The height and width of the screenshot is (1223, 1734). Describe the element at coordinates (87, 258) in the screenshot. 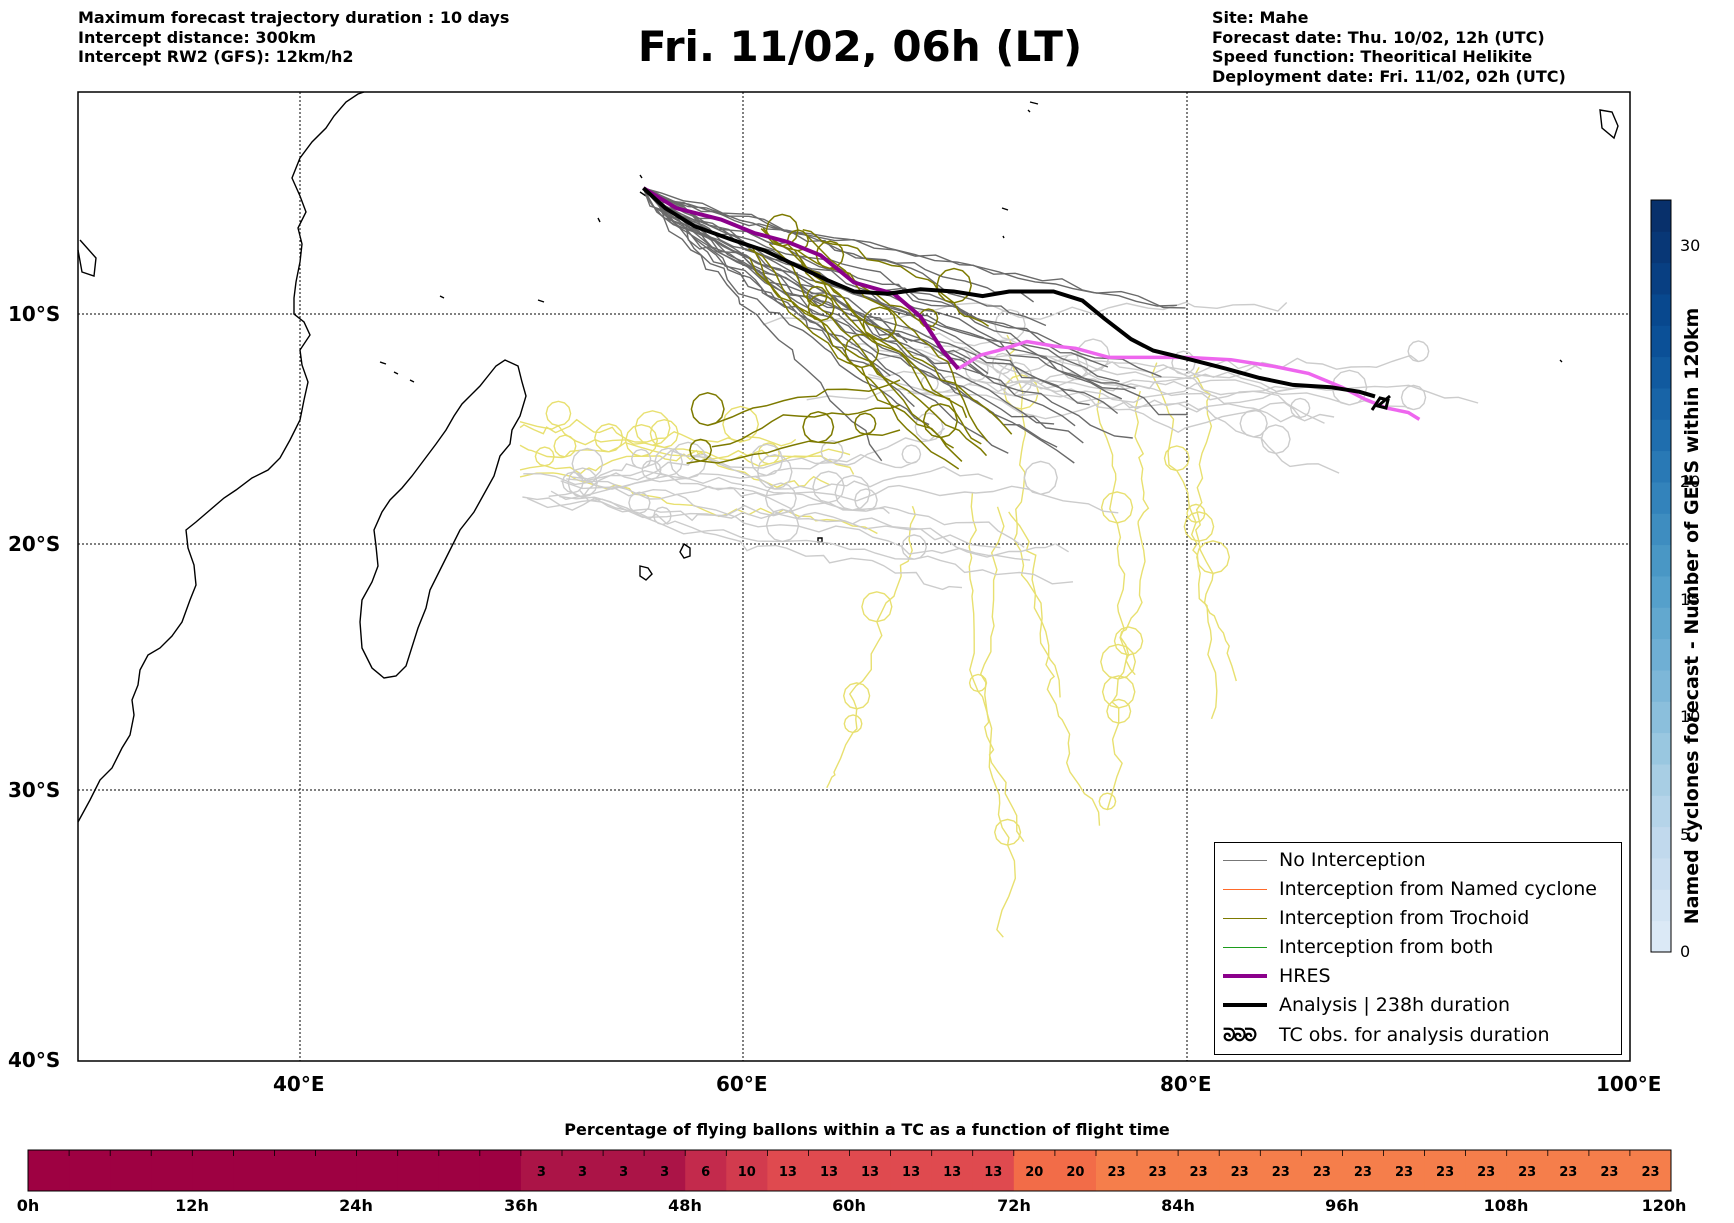

I see `somalia-islands` at that location.